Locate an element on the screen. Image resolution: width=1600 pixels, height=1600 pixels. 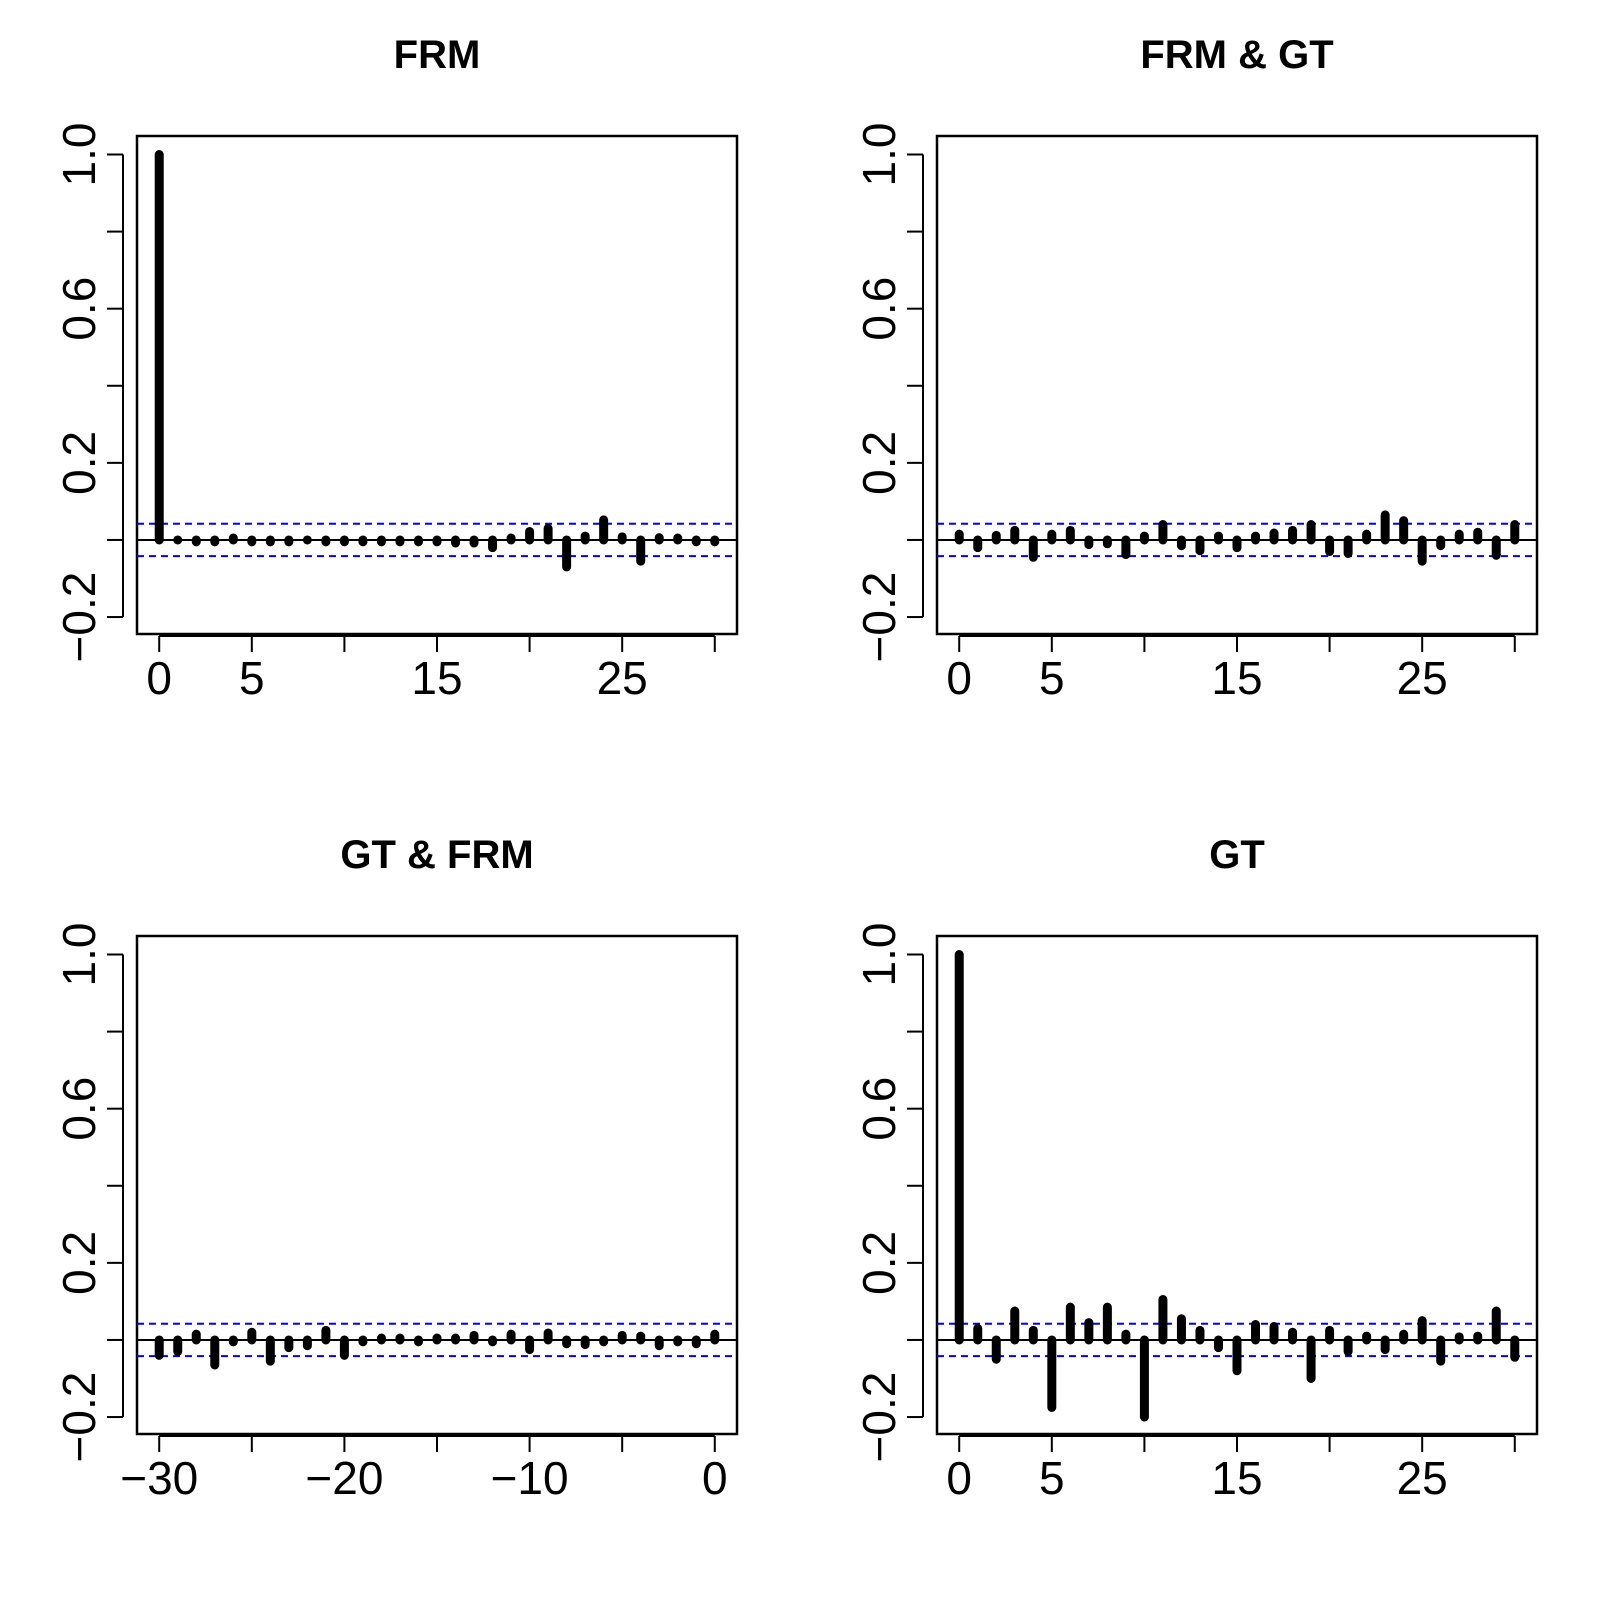
x-tick-label: −10 is located at coordinates (530, 1478).